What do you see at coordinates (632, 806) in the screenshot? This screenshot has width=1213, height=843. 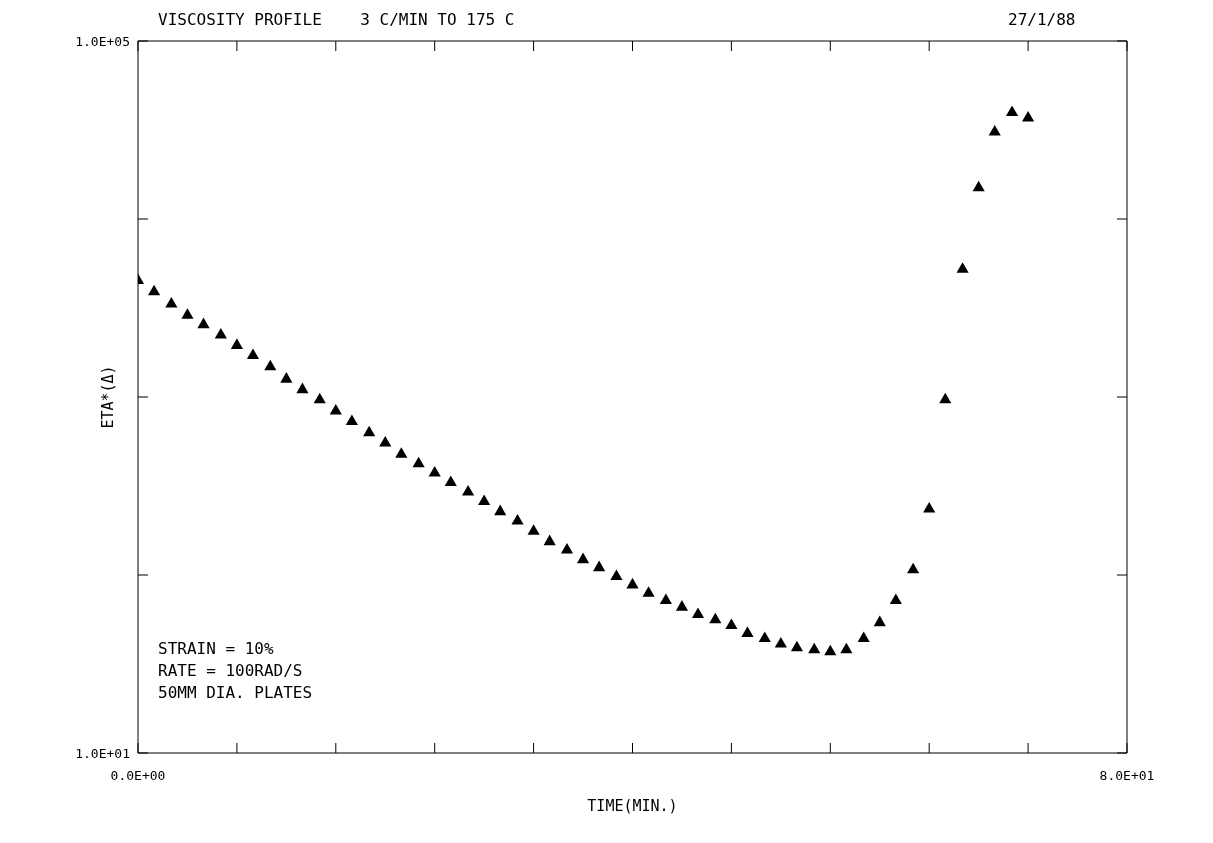 I see `x-axis-title: TIME(MIN.)` at bounding box center [632, 806].